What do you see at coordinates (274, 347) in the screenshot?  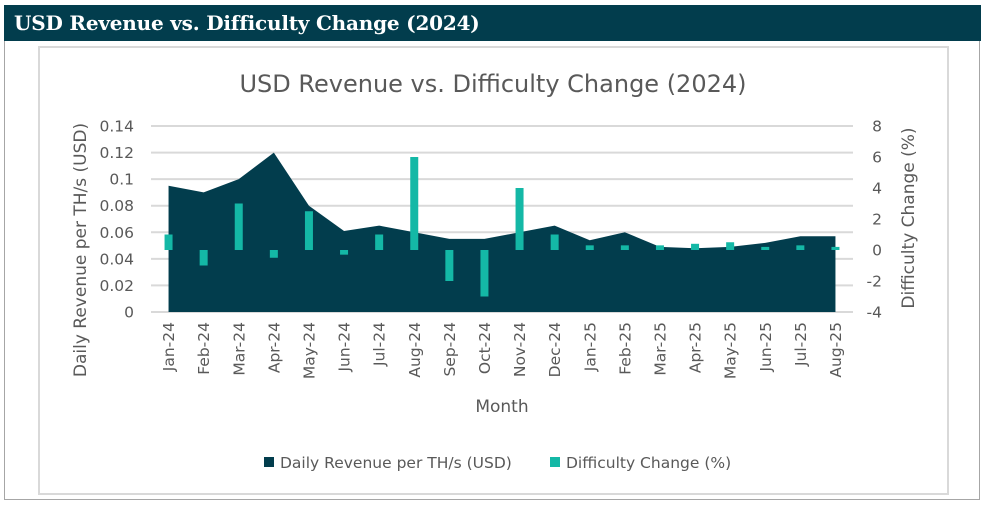 I see `x-tick-label: Apr-24` at bounding box center [274, 347].